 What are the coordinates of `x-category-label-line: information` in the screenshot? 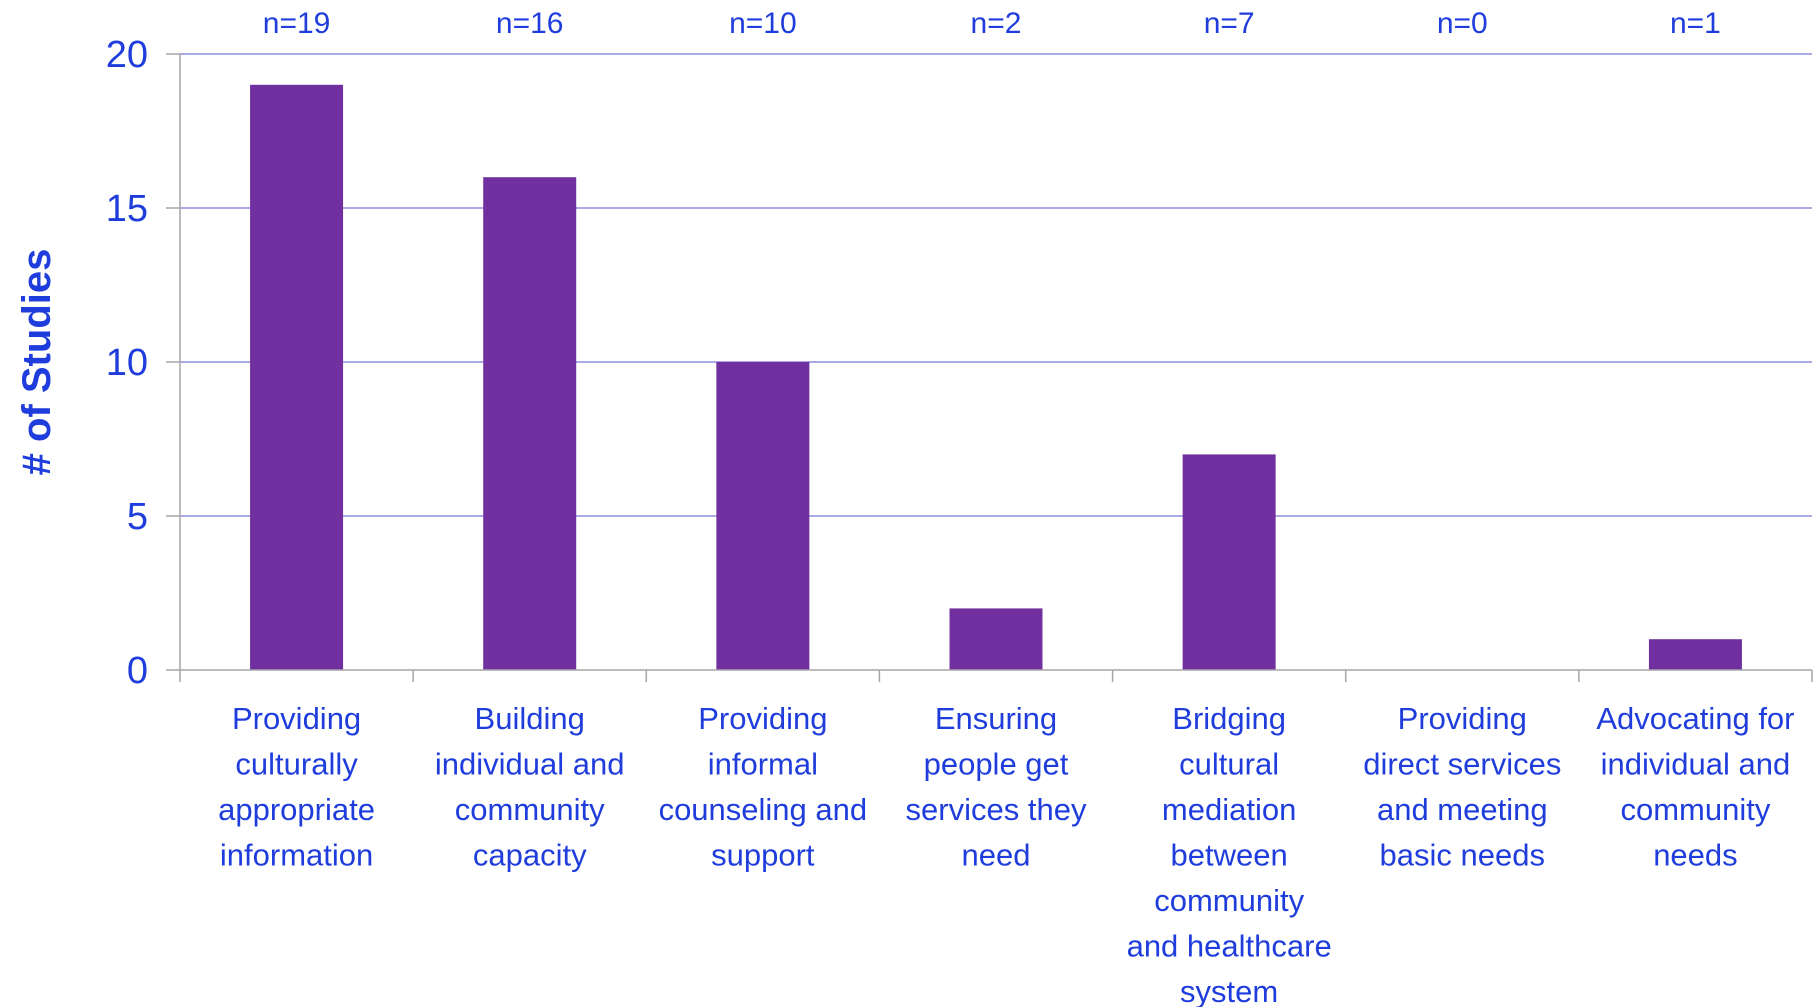 It's located at (296, 855).